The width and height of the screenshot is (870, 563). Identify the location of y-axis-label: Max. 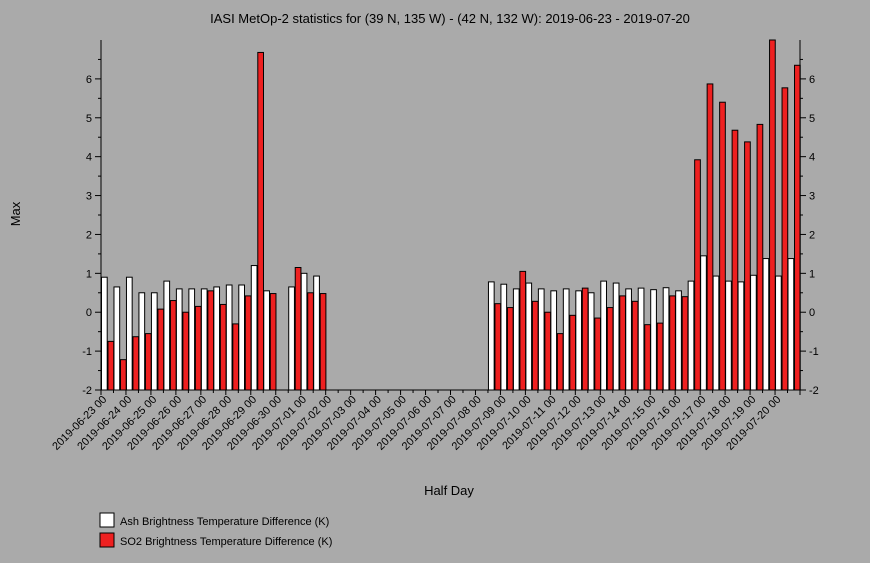
(15, 213).